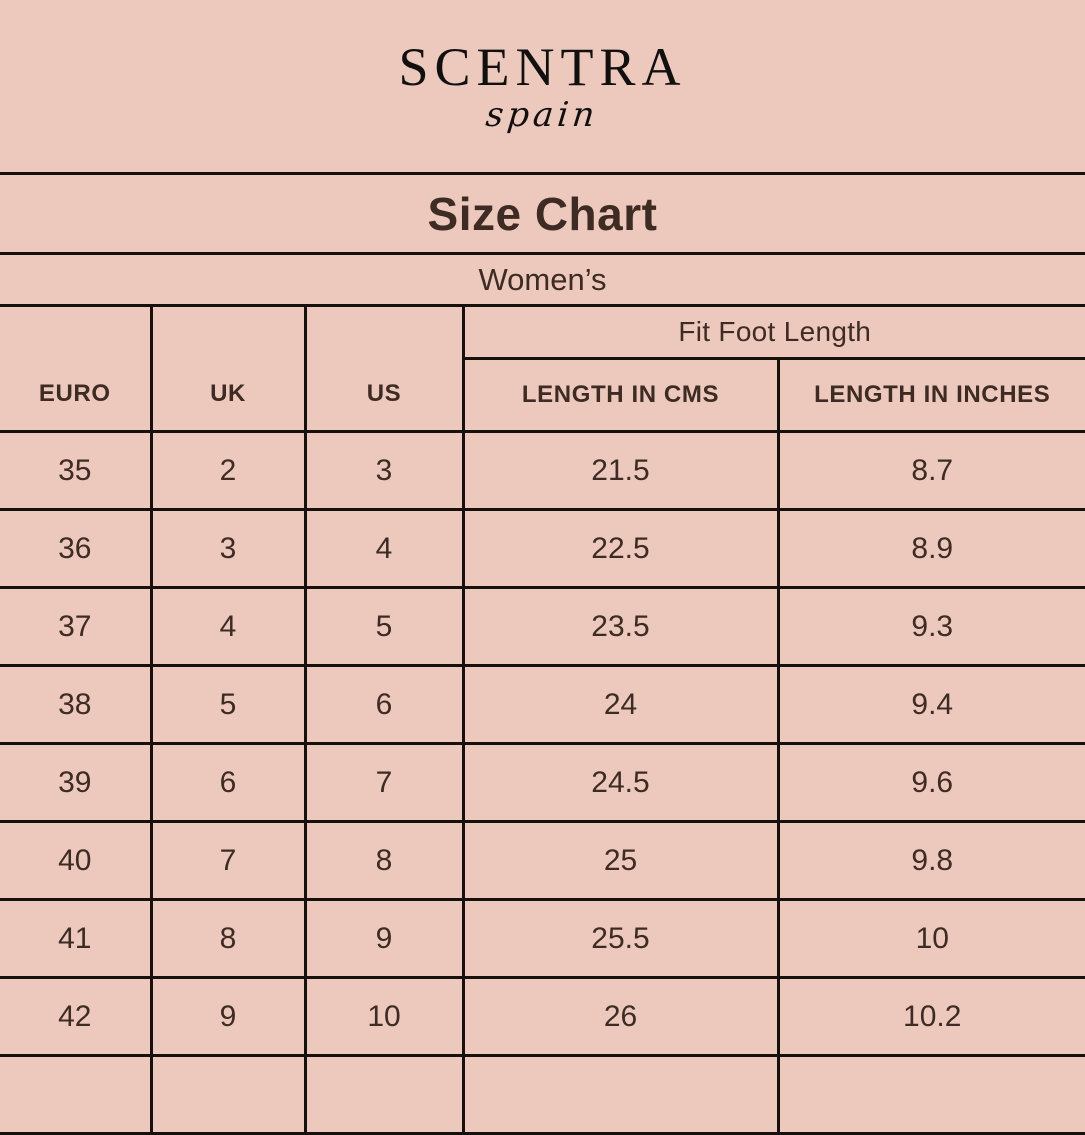 This screenshot has width=1085, height=1135. What do you see at coordinates (76, 783) in the screenshot?
I see `cell-euro: 39` at bounding box center [76, 783].